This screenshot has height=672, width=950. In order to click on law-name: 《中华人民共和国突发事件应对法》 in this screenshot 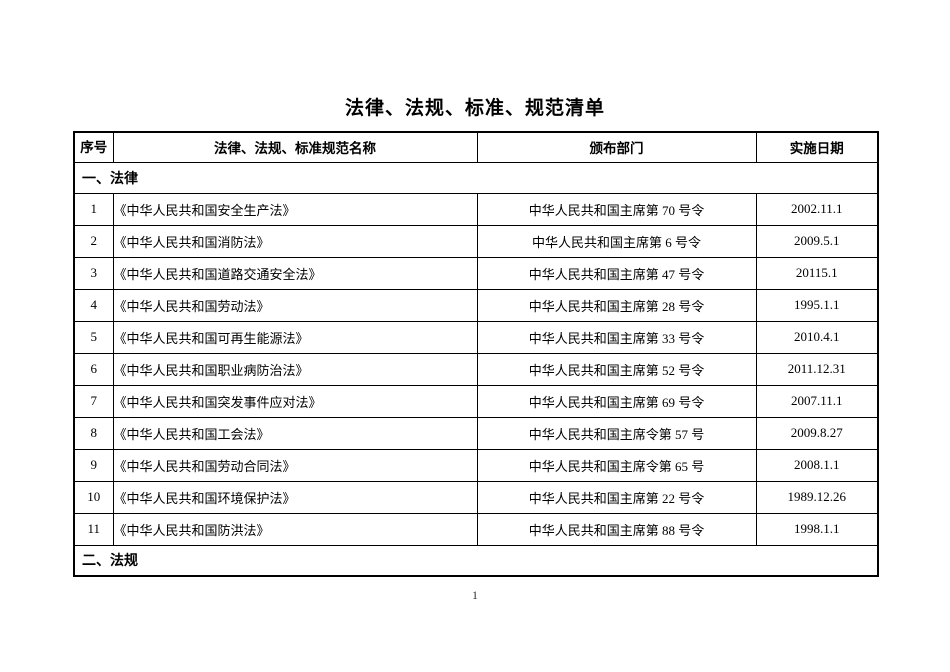, I will do `click(295, 401)`.